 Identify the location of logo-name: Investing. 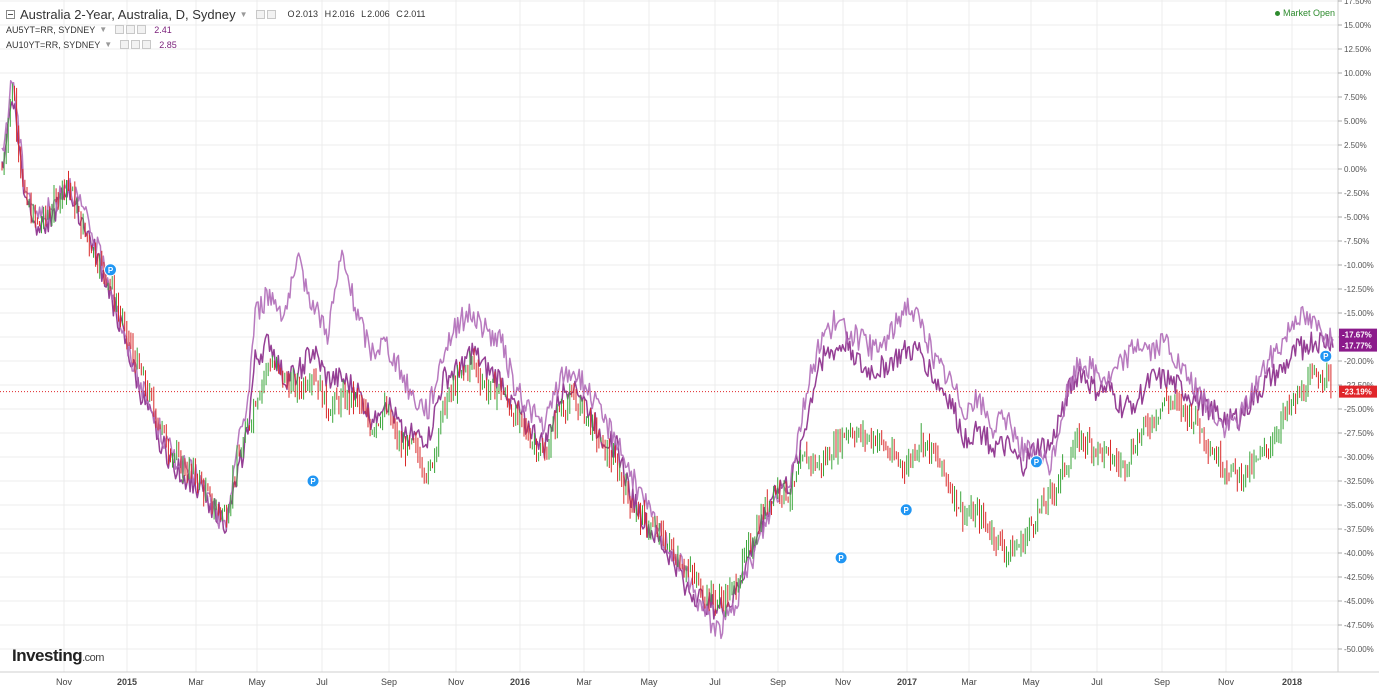
(47, 655).